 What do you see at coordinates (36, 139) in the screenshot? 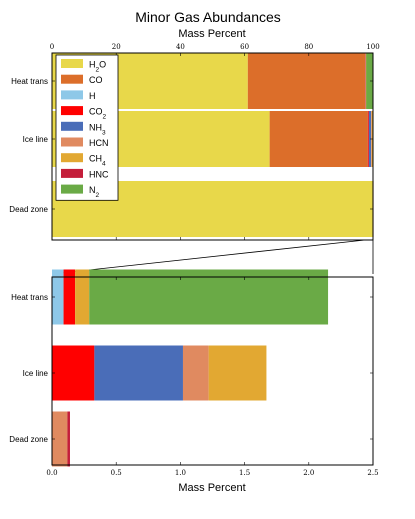
I see `top-y-tick-label: Ice line` at bounding box center [36, 139].